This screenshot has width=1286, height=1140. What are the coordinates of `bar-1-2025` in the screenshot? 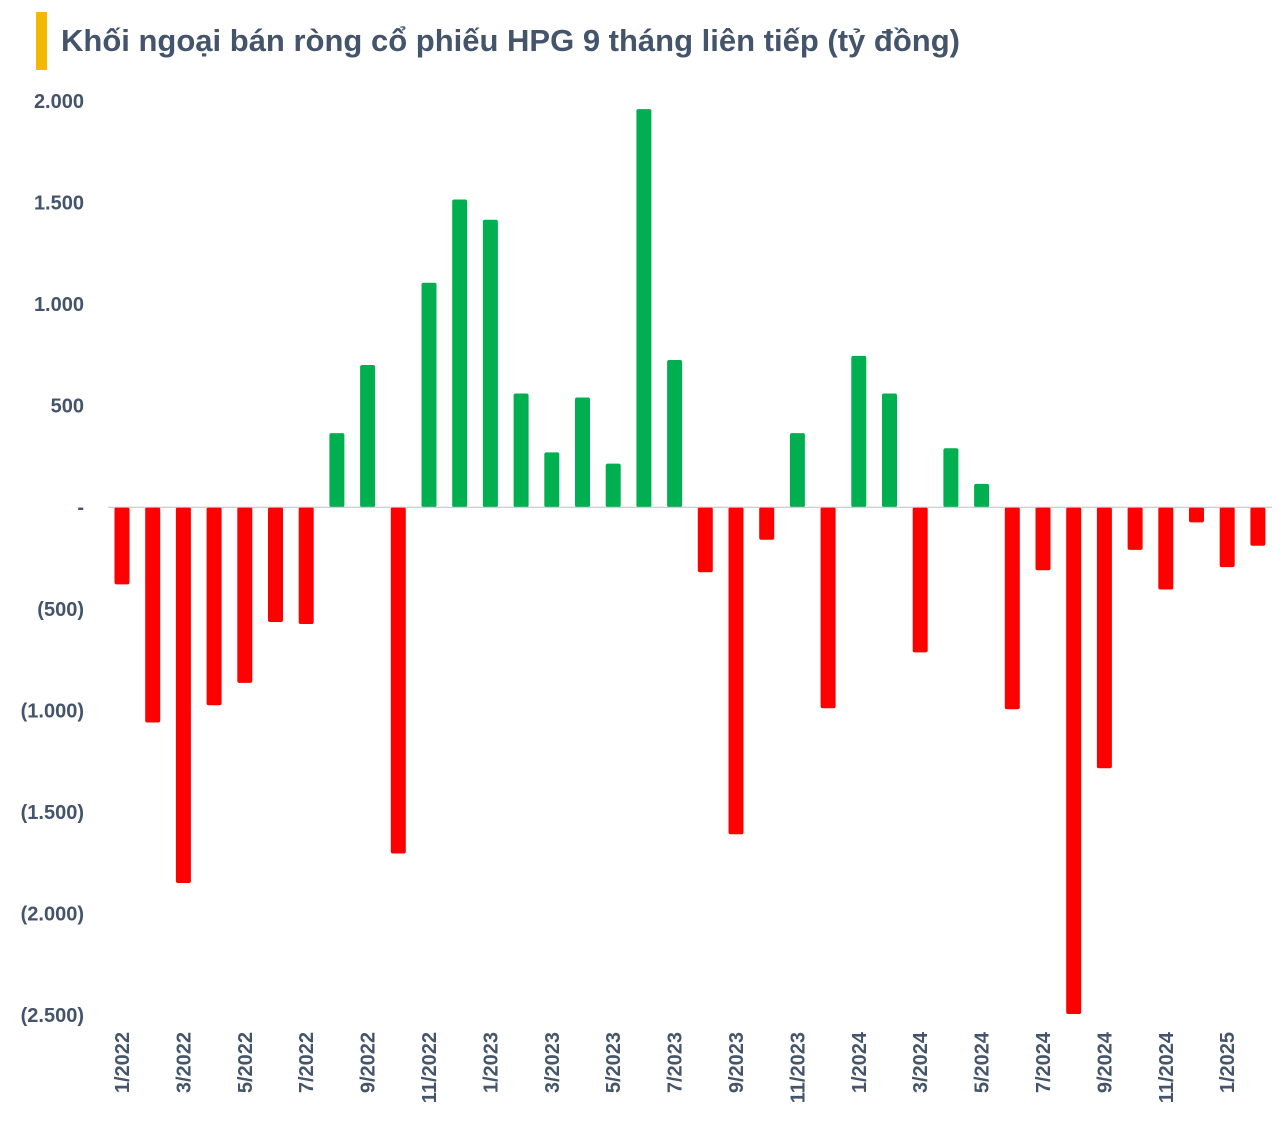 It's located at (1227, 537).